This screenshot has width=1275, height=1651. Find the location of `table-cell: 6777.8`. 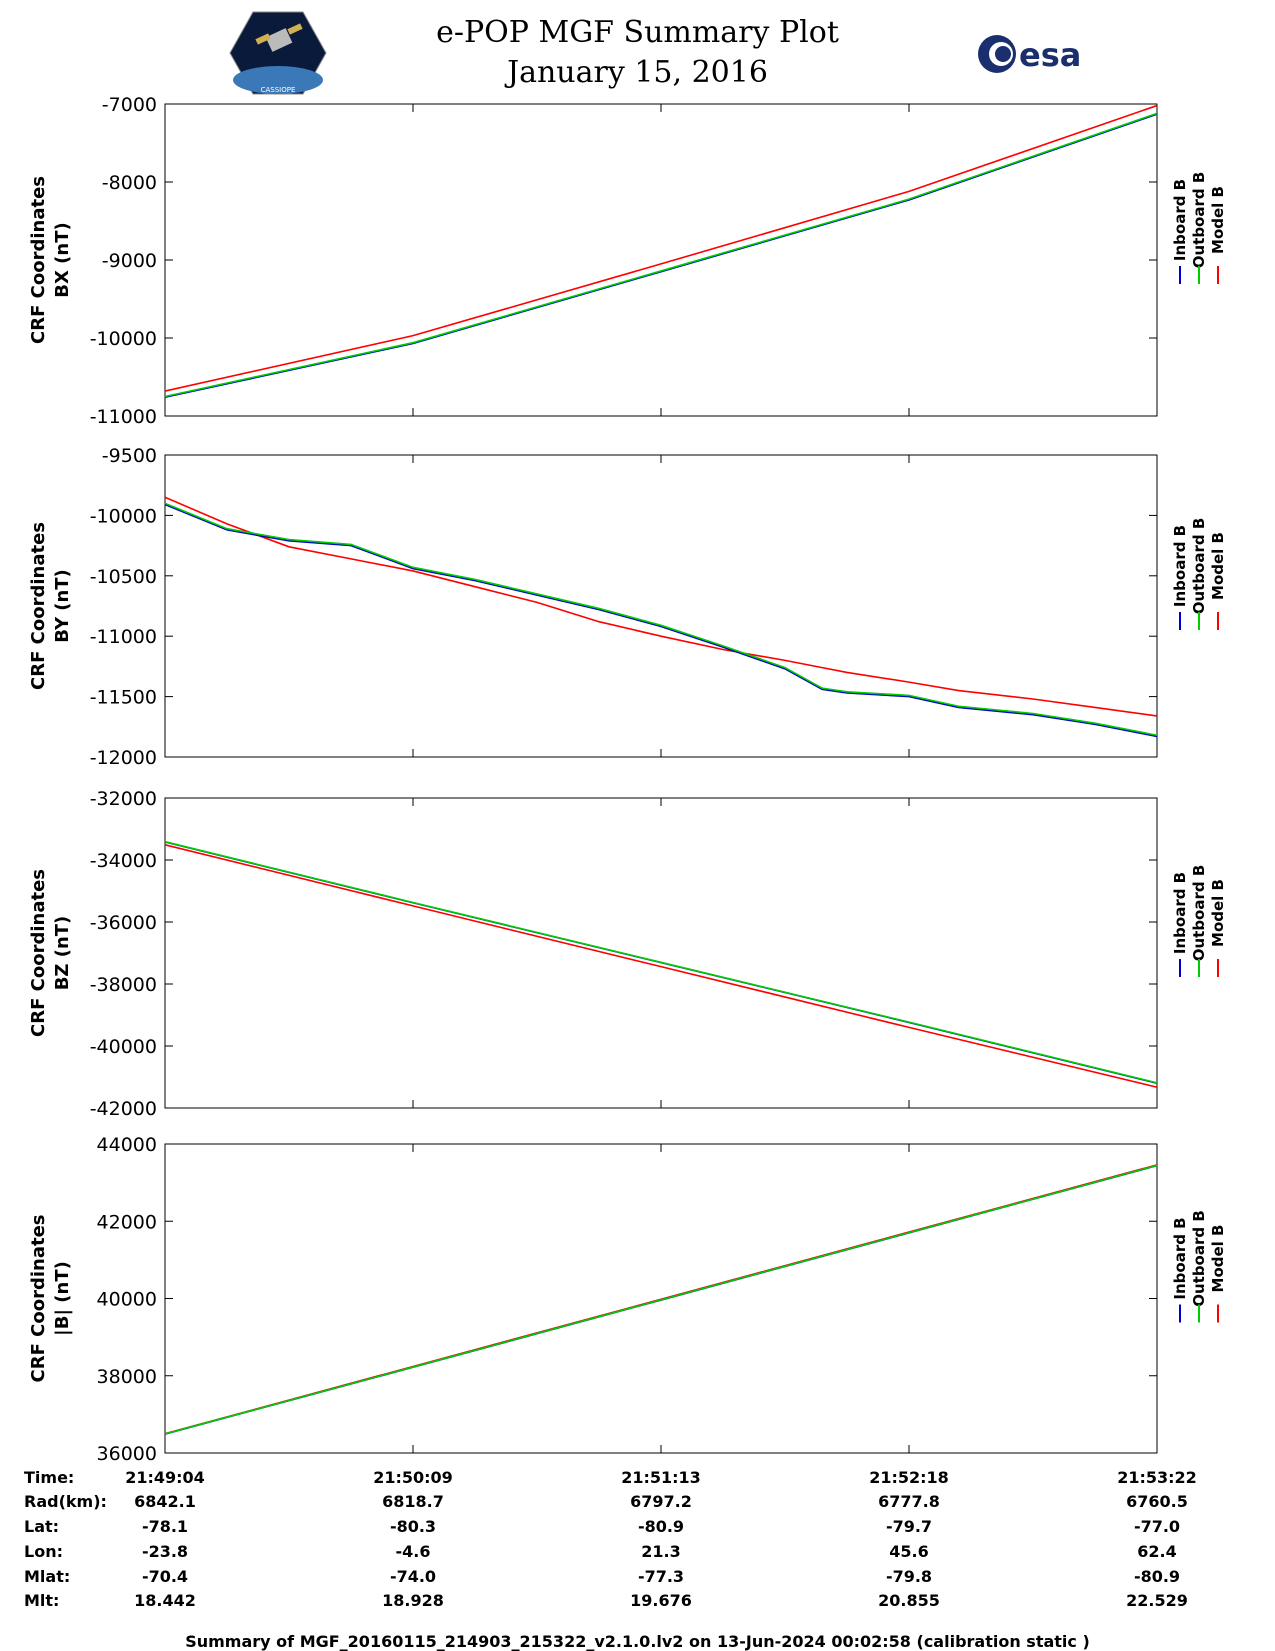

table-cell: 6777.8 is located at coordinates (909, 1501).